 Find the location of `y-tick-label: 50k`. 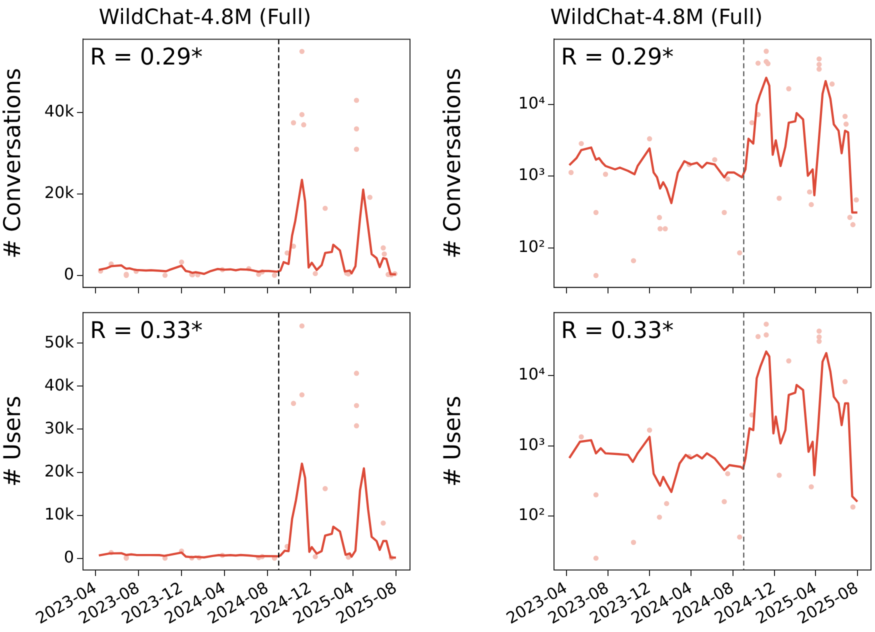

y-tick-label: 50k is located at coordinates (59, 342).